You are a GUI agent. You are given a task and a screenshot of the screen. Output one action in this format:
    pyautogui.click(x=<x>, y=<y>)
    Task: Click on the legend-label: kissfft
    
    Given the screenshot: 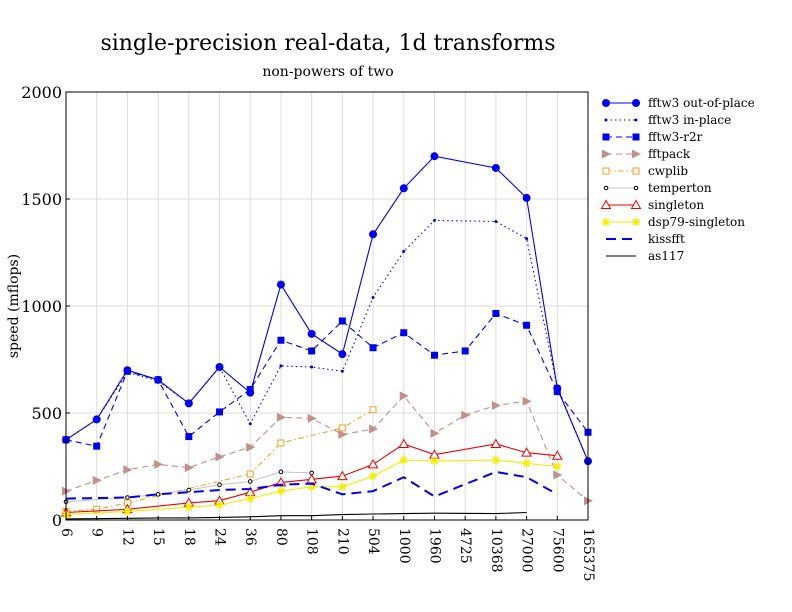 What is the action you would take?
    pyautogui.click(x=666, y=239)
    